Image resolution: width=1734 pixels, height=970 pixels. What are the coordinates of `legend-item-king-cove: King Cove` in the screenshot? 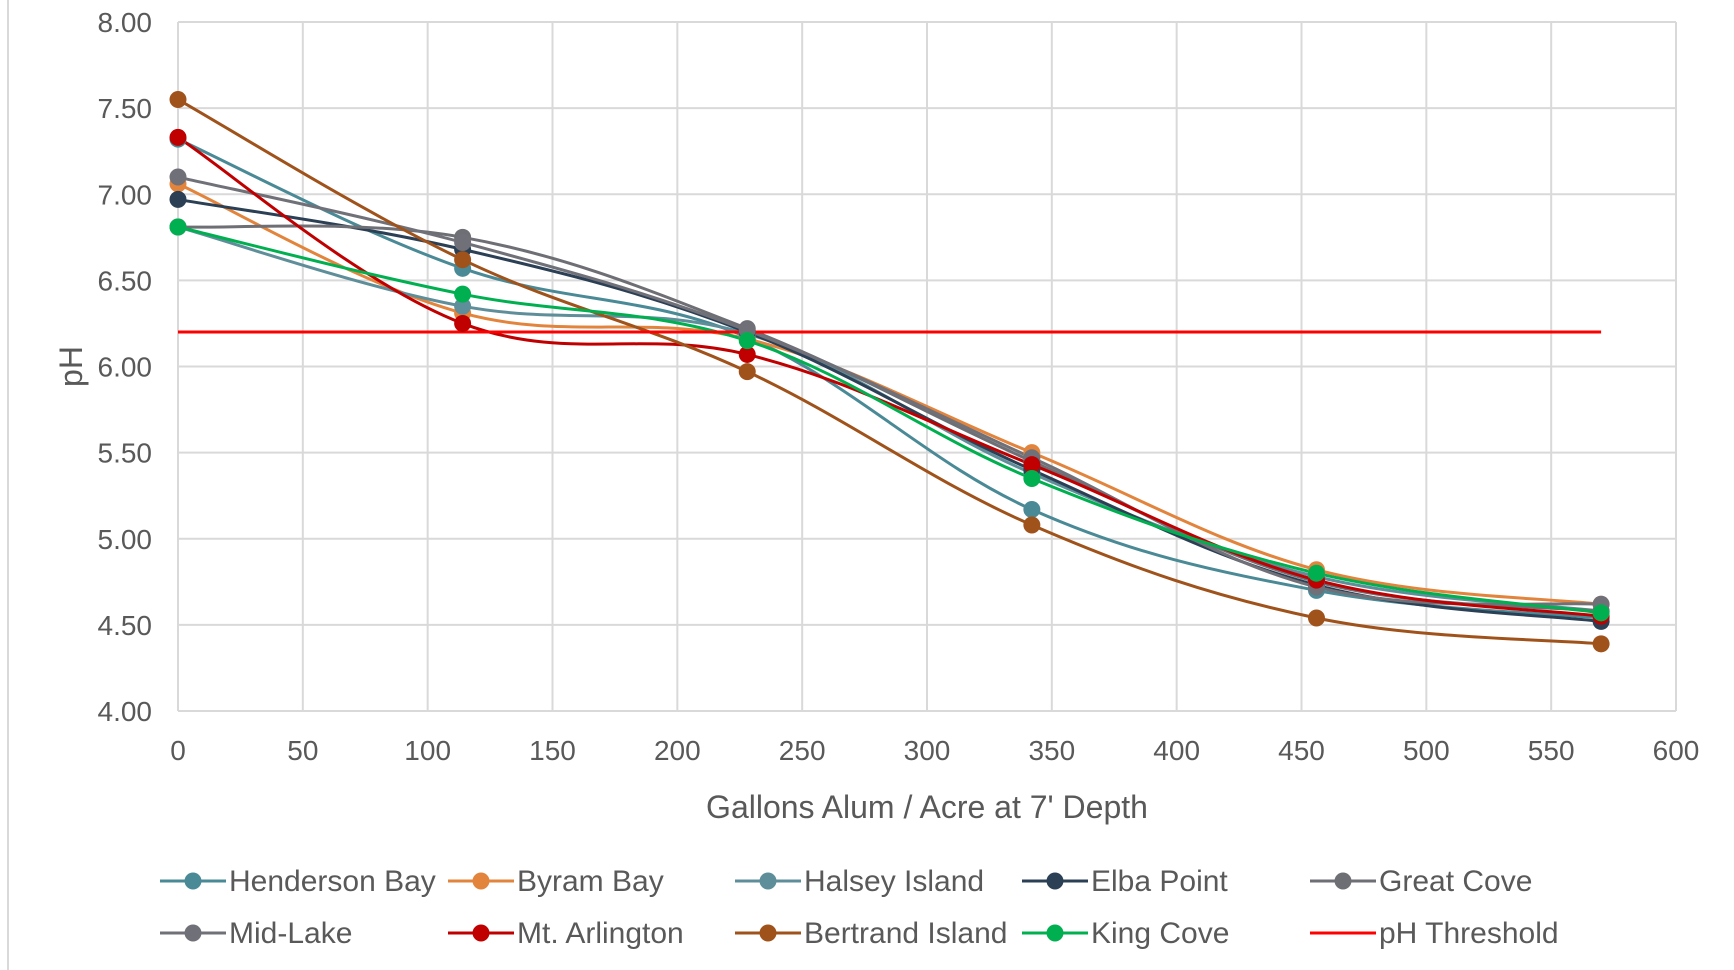 It's located at (1125, 933).